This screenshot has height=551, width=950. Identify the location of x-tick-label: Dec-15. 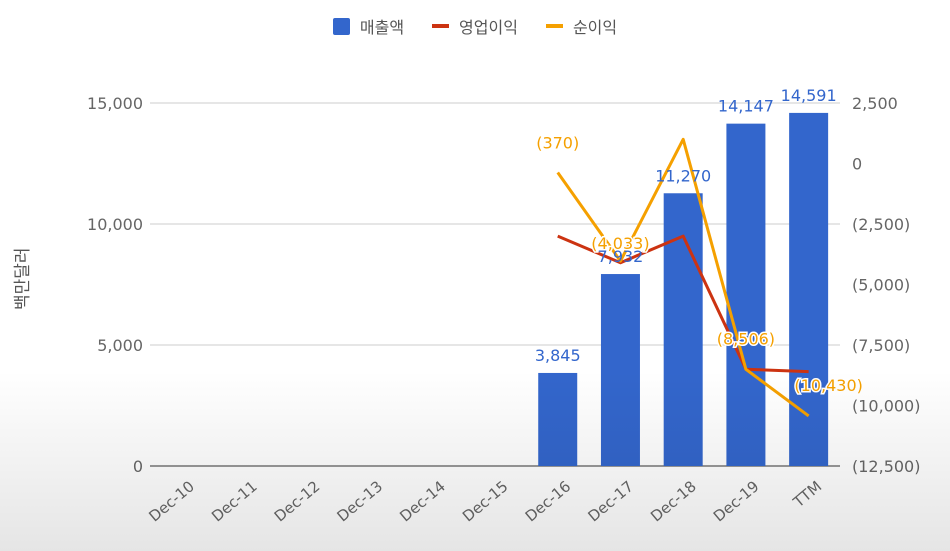
(485, 501).